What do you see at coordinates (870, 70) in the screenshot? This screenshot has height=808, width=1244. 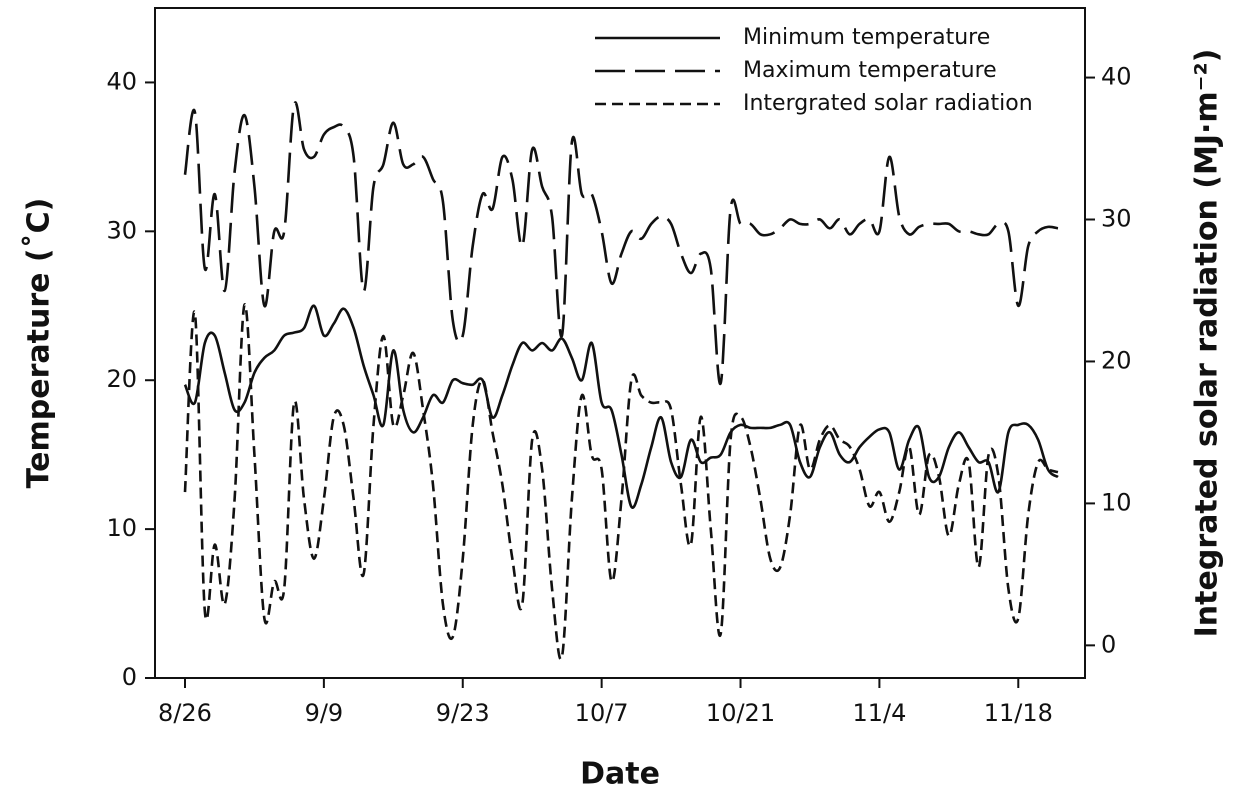 I see `legend-label: Maximum temperature` at bounding box center [870, 70].